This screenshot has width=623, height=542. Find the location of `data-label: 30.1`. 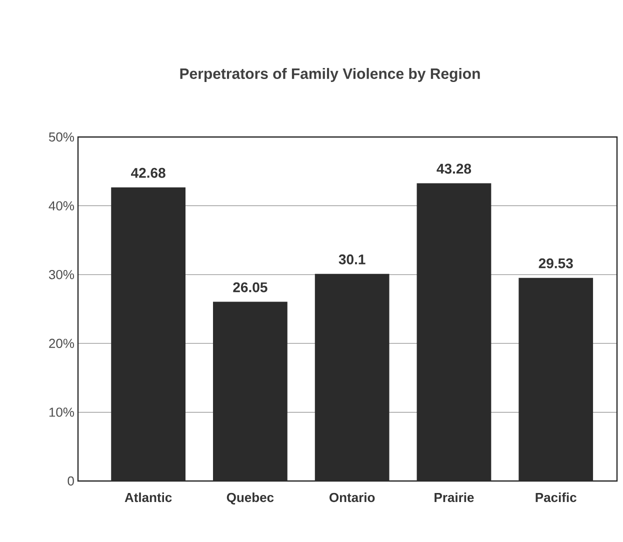

data-label: 30.1 is located at coordinates (352, 259).